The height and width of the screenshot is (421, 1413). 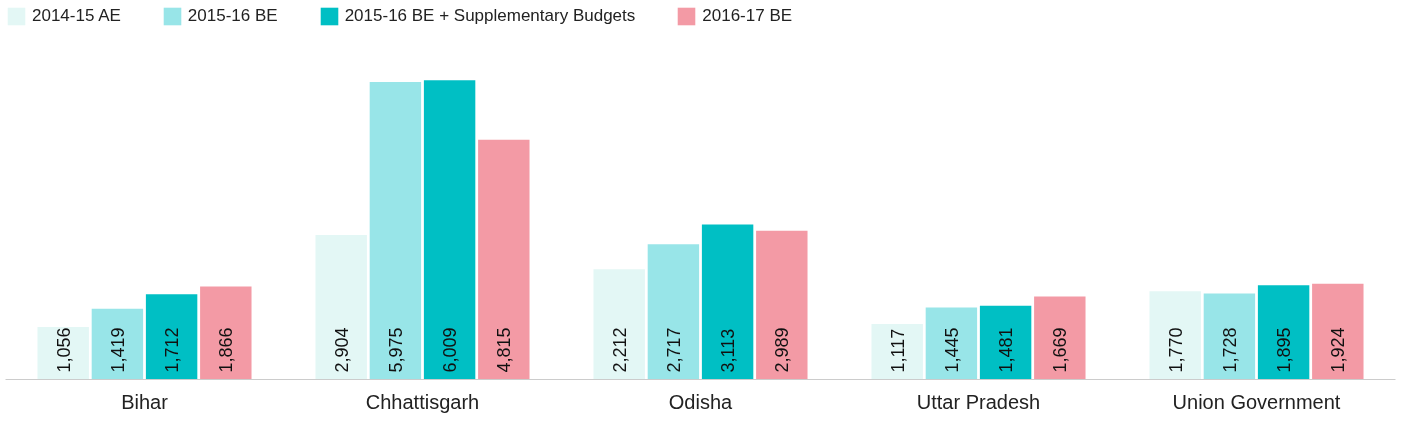 What do you see at coordinates (1256, 401) in the screenshot?
I see `x-tick-label: Union Government` at bounding box center [1256, 401].